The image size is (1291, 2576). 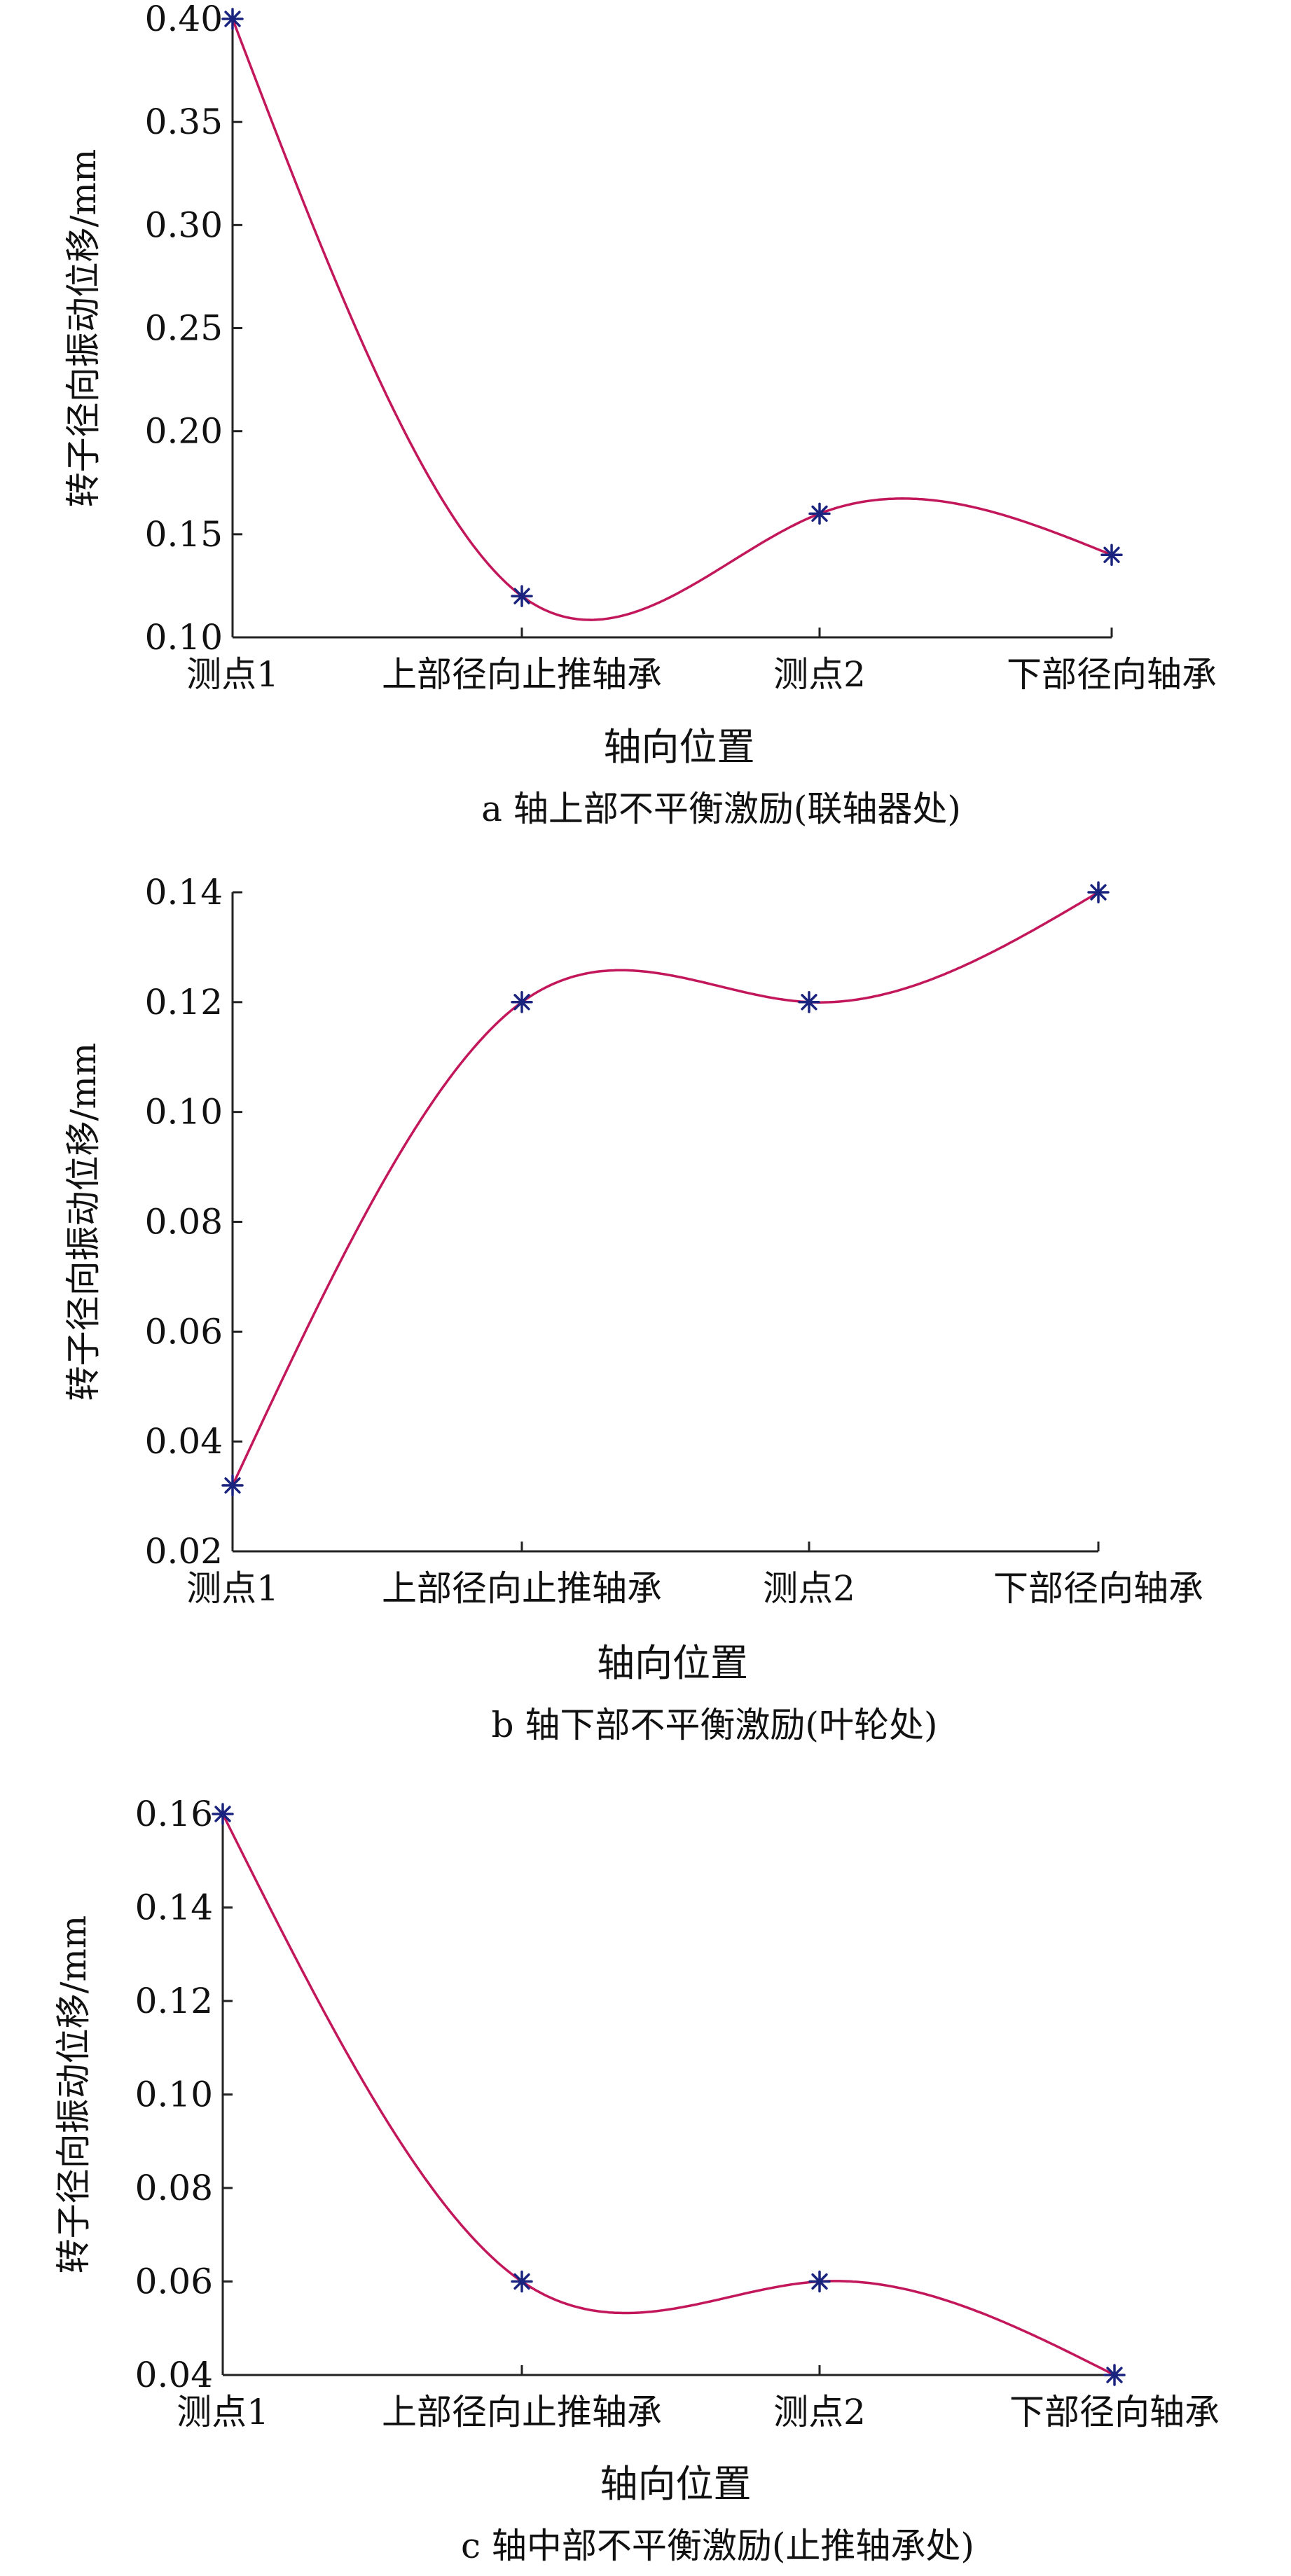 What do you see at coordinates (184, 122) in the screenshot?
I see `y-tick-label: 0.35` at bounding box center [184, 122].